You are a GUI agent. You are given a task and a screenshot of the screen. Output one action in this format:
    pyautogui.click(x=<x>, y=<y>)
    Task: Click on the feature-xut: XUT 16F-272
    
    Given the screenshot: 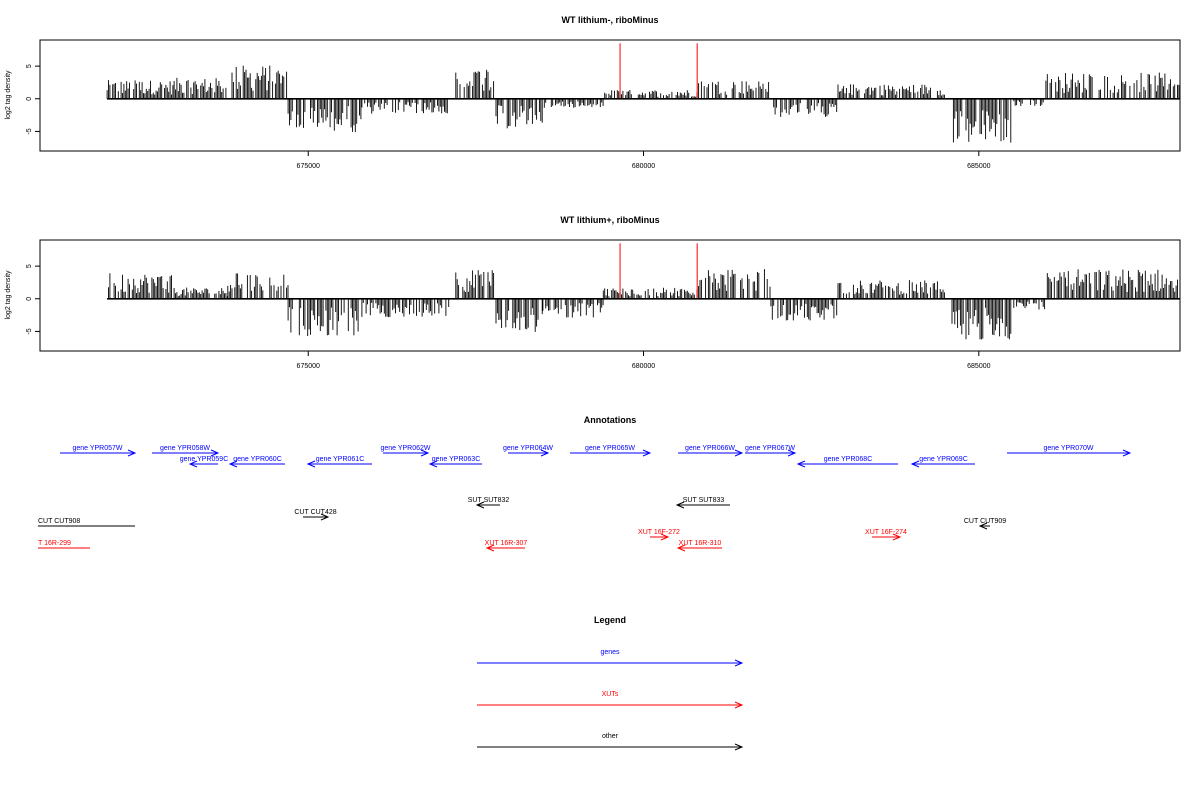 What is the action you would take?
    pyautogui.click(x=659, y=535)
    